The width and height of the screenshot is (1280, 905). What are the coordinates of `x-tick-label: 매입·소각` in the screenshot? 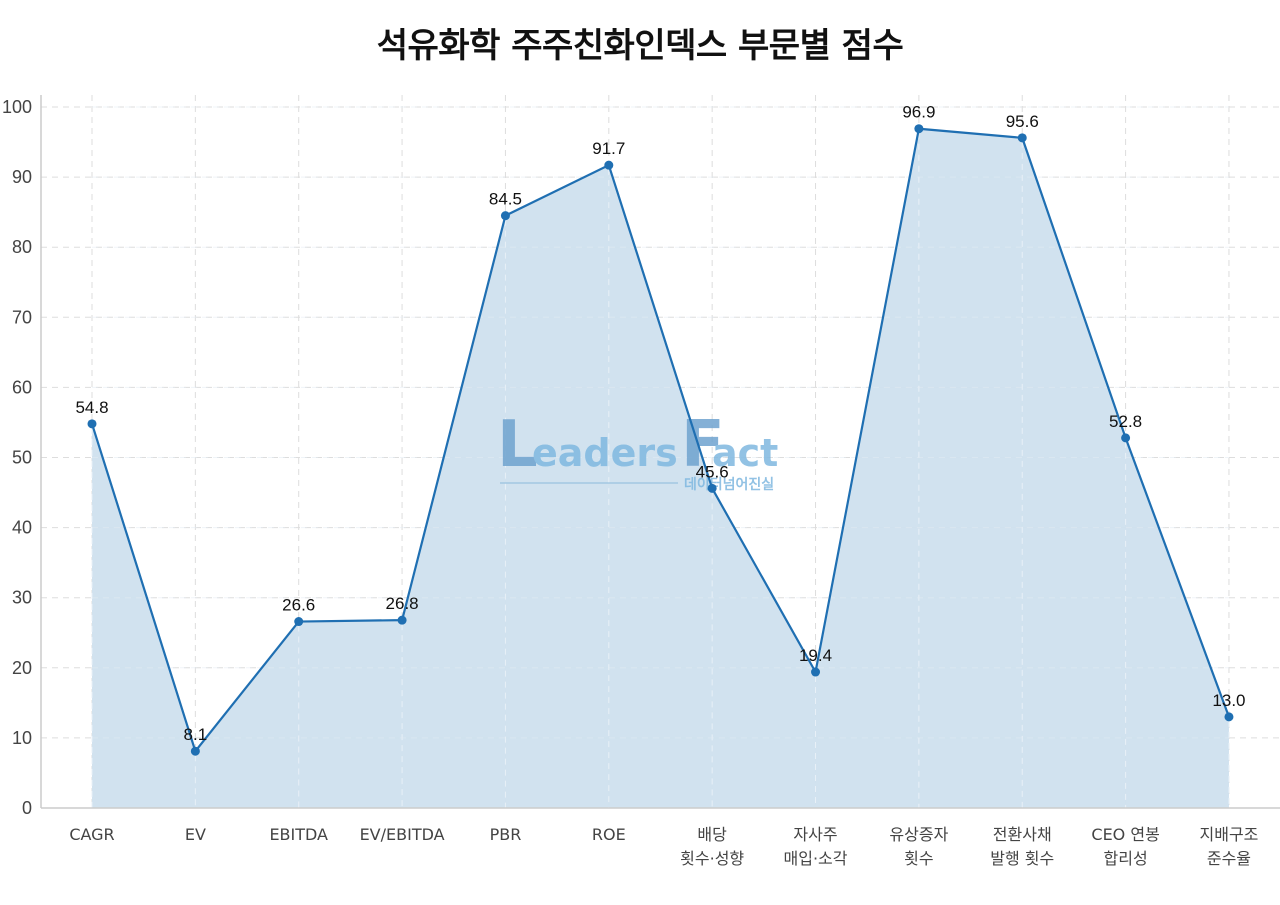 It's located at (816, 858).